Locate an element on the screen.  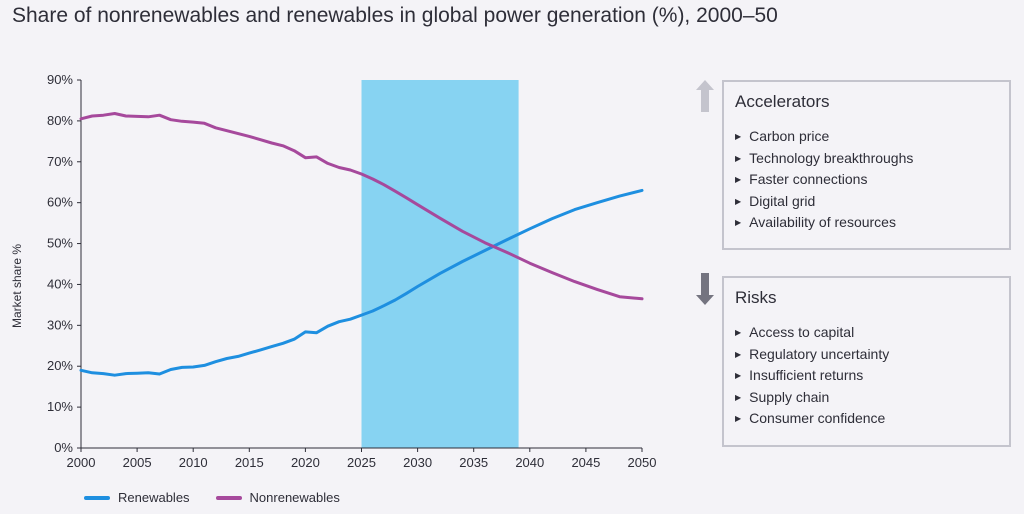
y-tick-label: 10% is located at coordinates (60, 406).